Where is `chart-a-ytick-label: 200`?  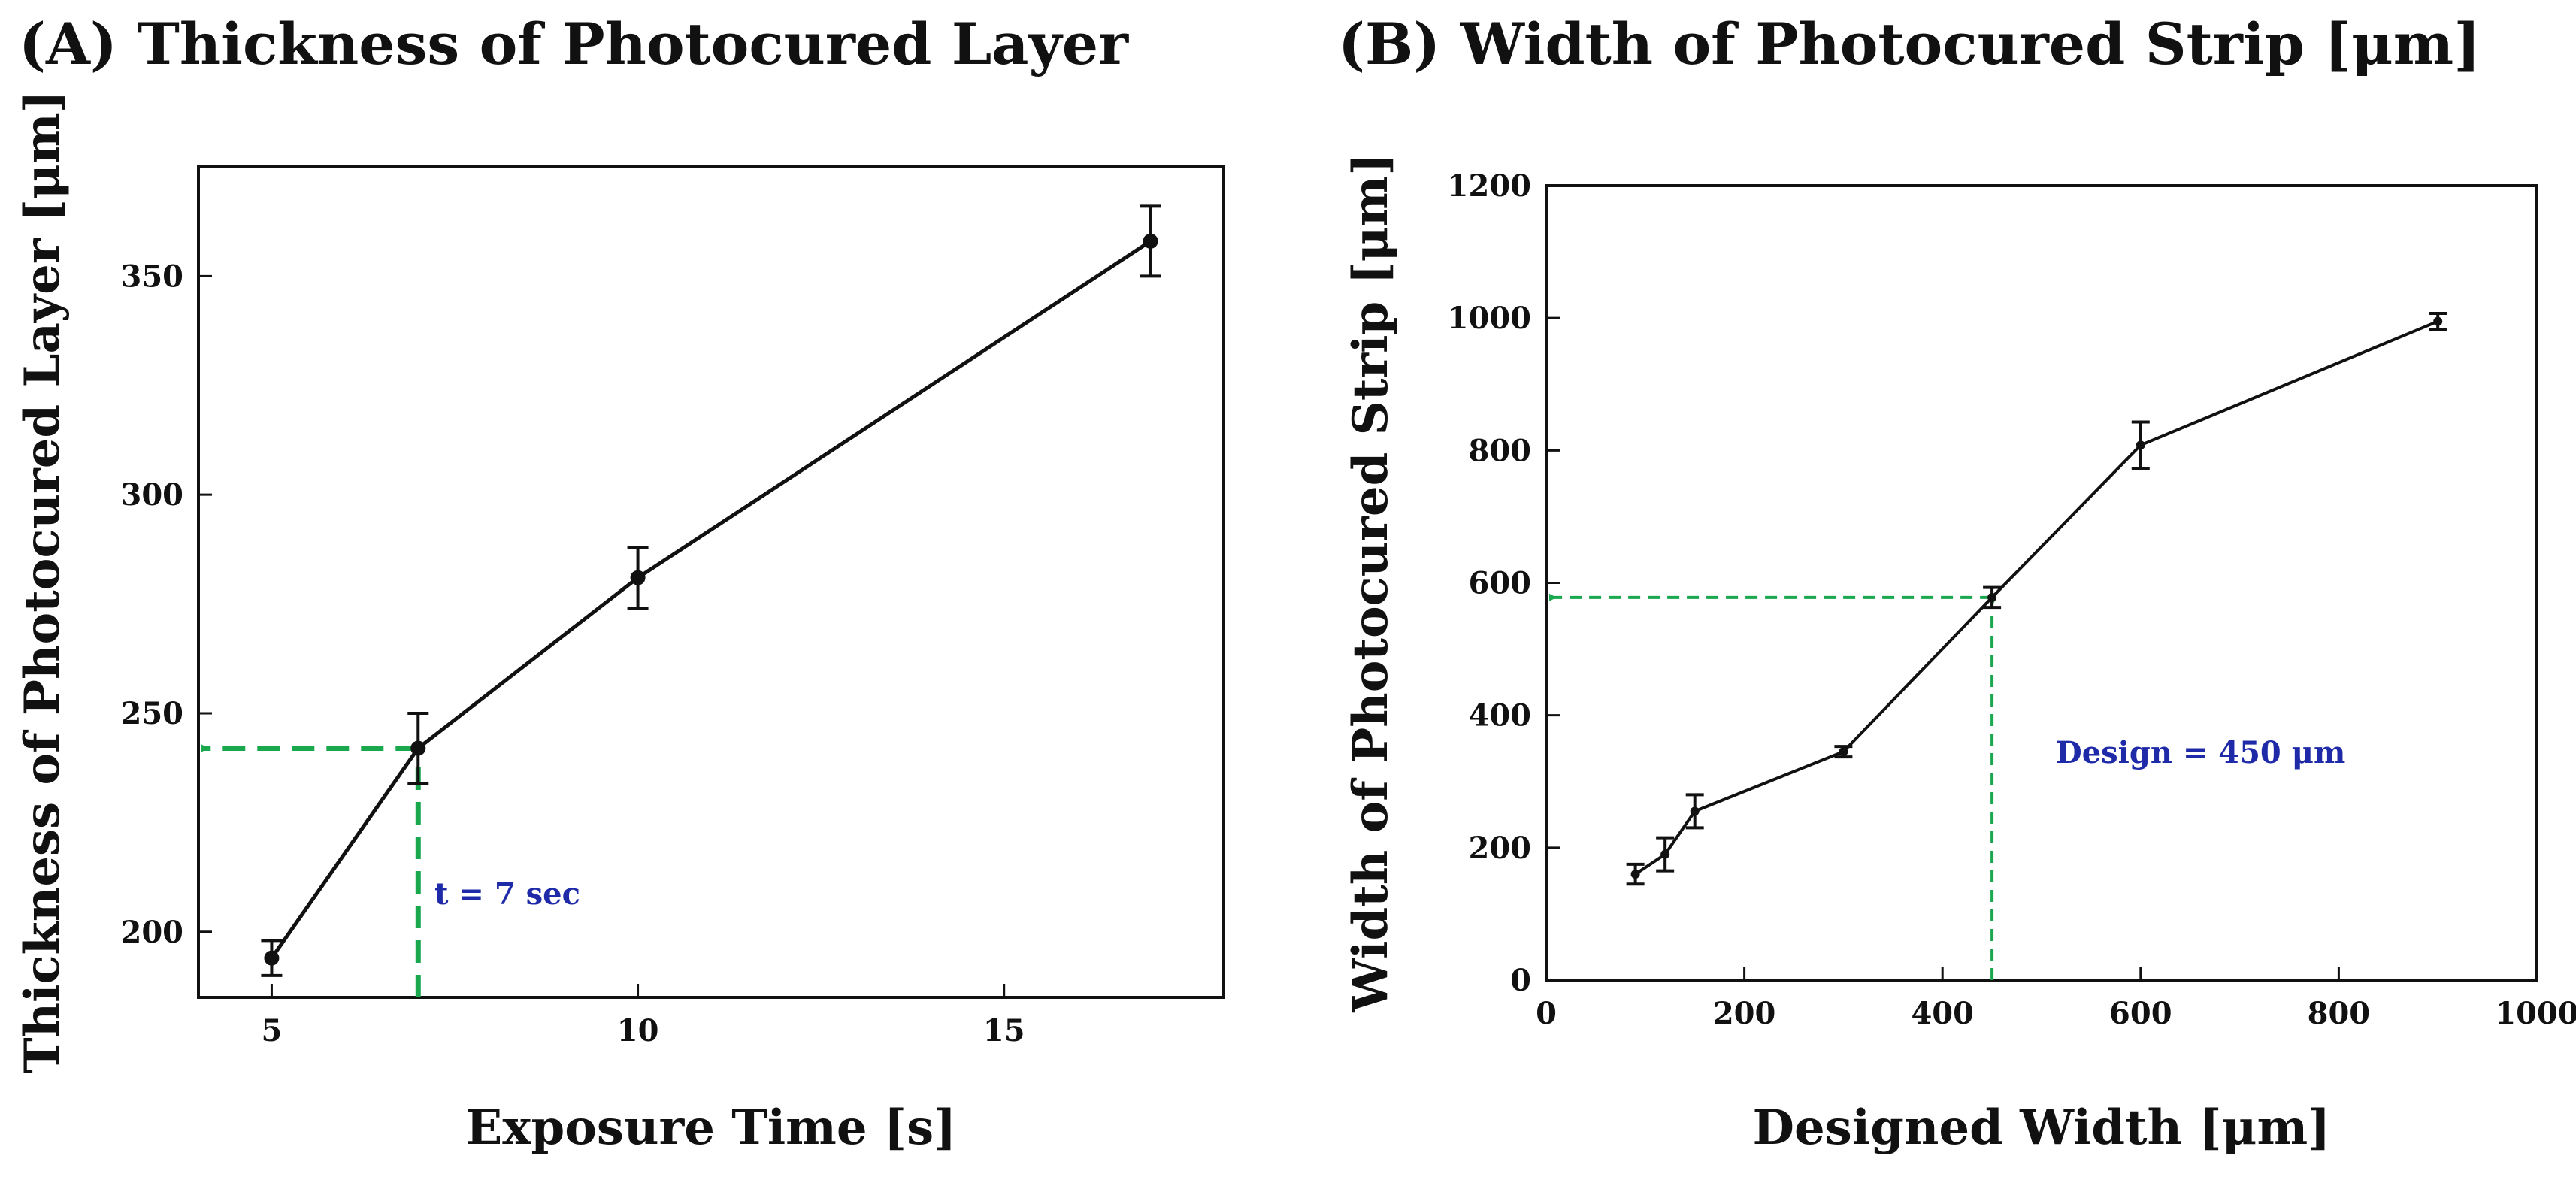 chart-a-ytick-label: 200 is located at coordinates (152, 932).